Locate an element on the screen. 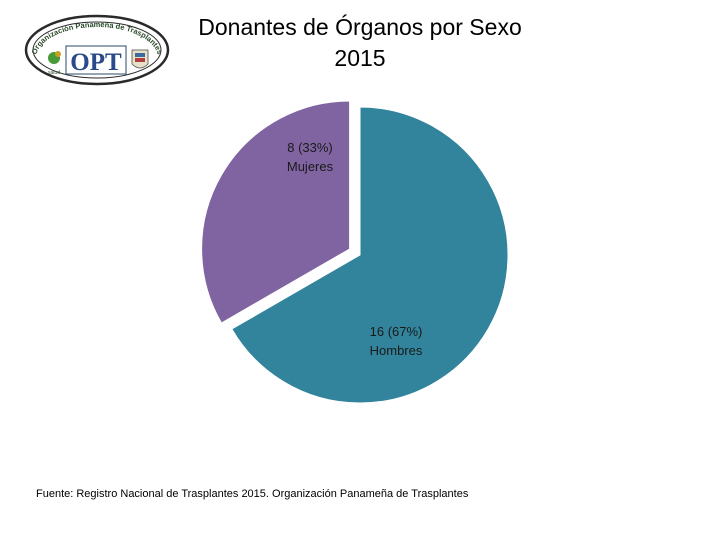  chart-title: Donantes de Órganos por Sexo 2015 is located at coordinates (360, 43).